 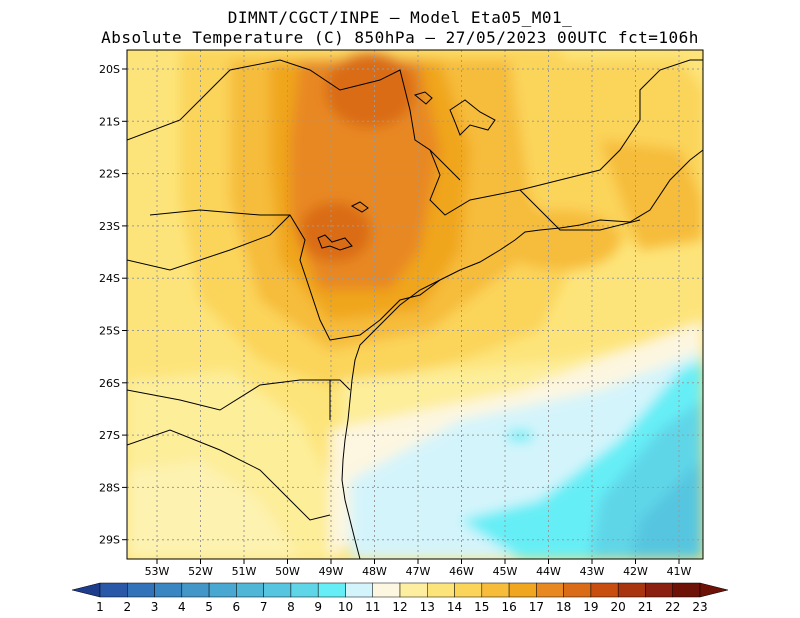 What do you see at coordinates (264, 607) in the screenshot?
I see `colorbar-label: 7` at bounding box center [264, 607].